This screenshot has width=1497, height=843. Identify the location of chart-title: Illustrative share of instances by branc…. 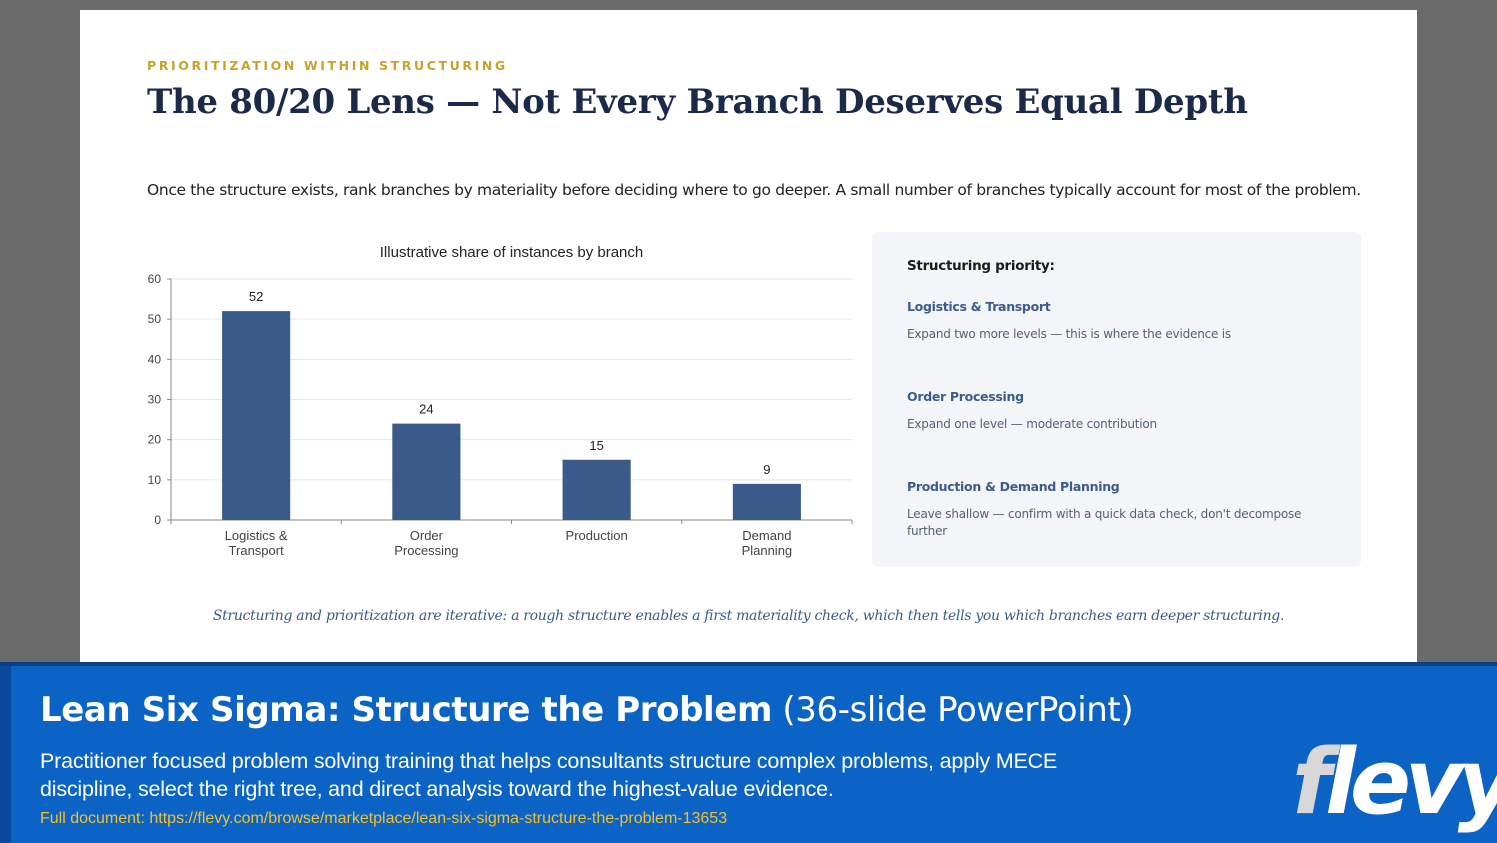
(511, 252).